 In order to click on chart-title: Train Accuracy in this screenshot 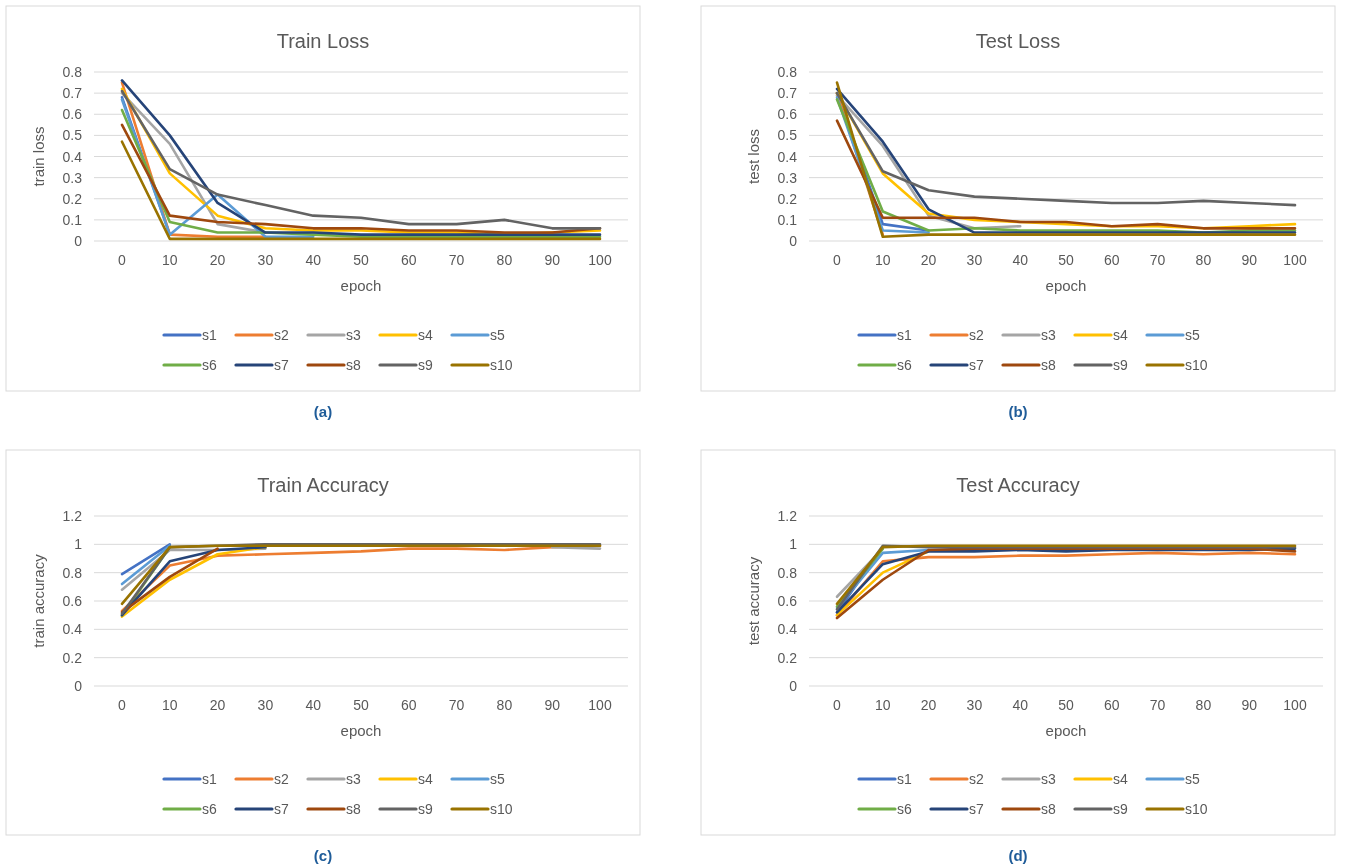, I will do `click(323, 485)`.